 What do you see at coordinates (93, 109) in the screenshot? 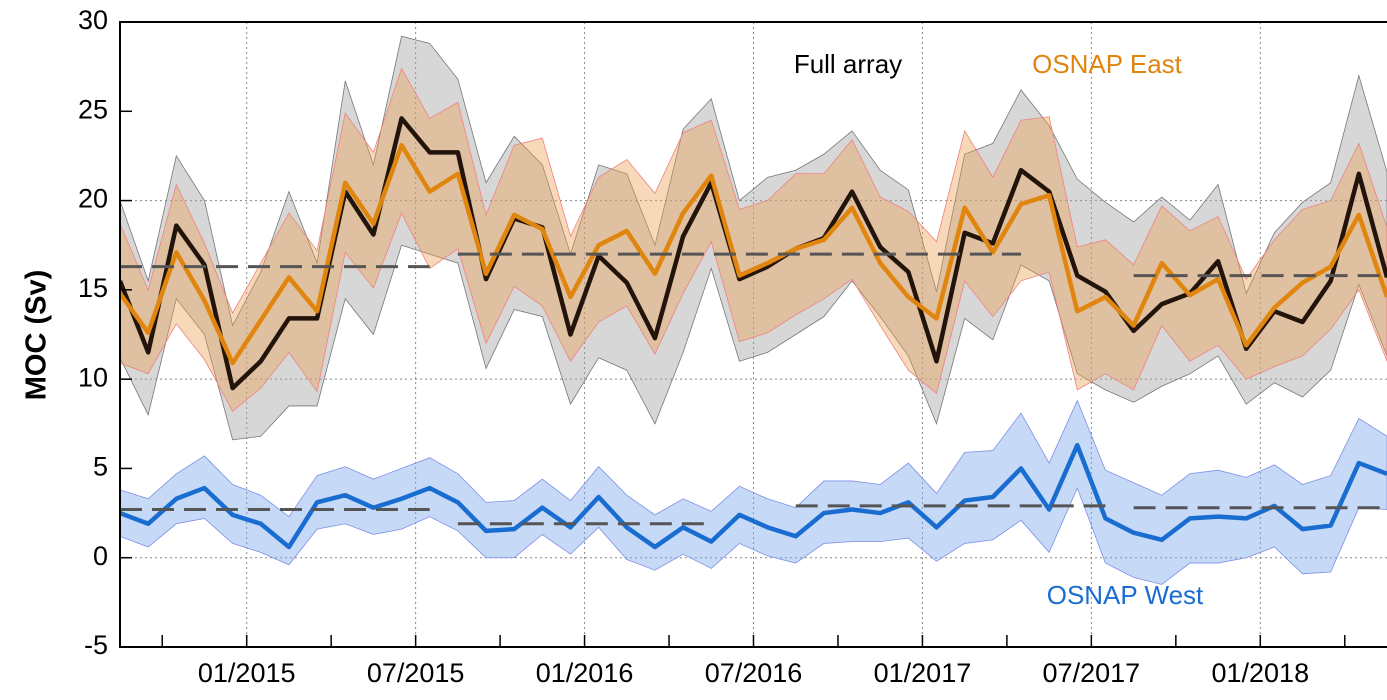
I see `y-tick-label: 25` at bounding box center [93, 109].